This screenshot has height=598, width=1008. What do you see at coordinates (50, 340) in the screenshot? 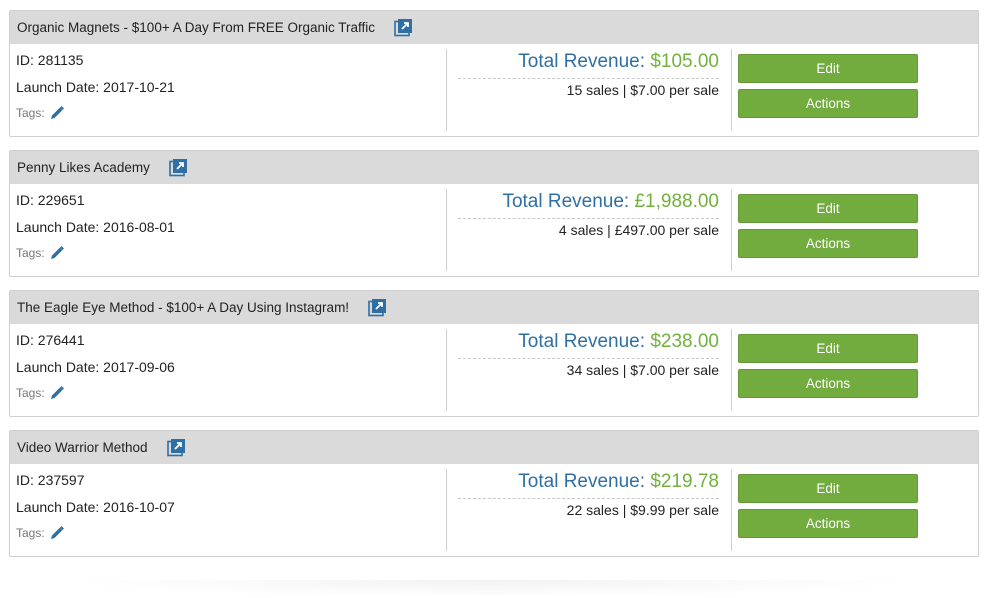
I see `product-id: ID: 276441` at bounding box center [50, 340].